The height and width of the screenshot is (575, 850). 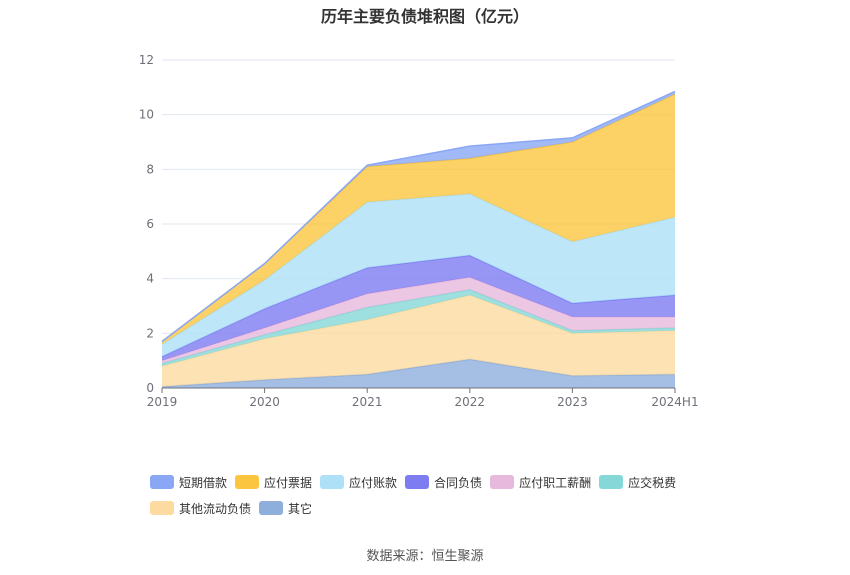 What do you see at coordinates (674, 402) in the screenshot?
I see `x-tick-label: 2024H1` at bounding box center [674, 402].